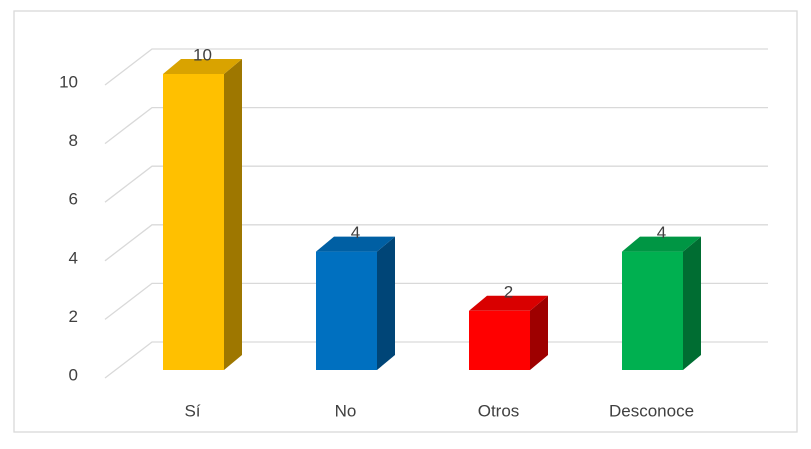 The height and width of the screenshot is (449, 811). Describe the element at coordinates (499, 410) in the screenshot. I see `x-tick-label: Otros` at that location.